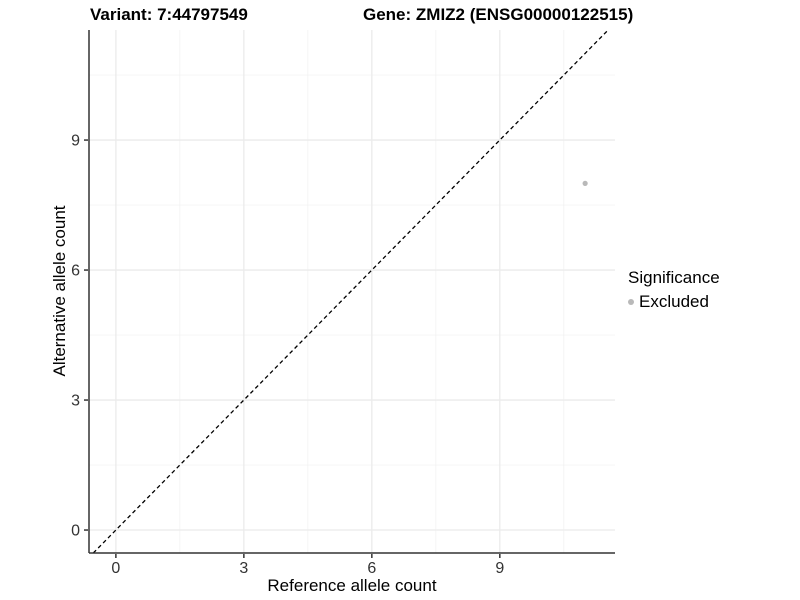  Describe the element at coordinates (352, 585) in the screenshot. I see `x-axis-title: Reference allele count` at that location.